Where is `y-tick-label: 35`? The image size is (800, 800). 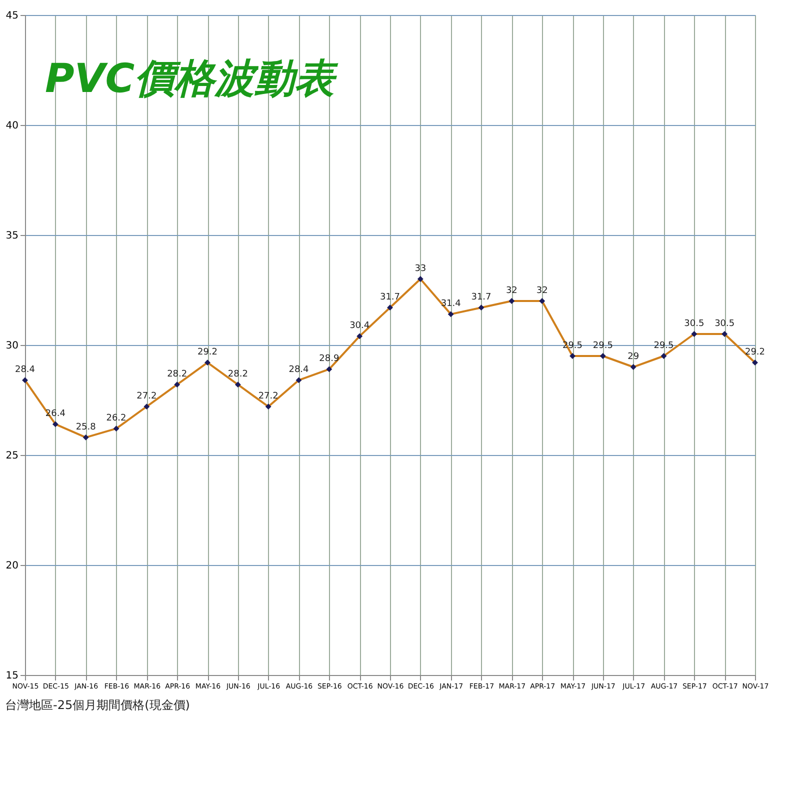
y-tick-label: 35 is located at coordinates (12, 236).